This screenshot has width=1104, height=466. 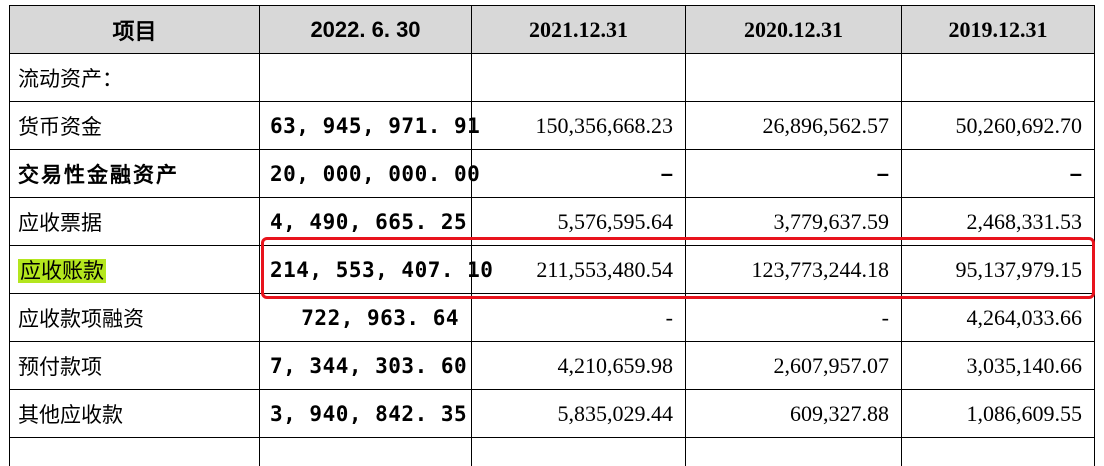 What do you see at coordinates (794, 30) in the screenshot?
I see `column-header-2020-12-31: 2020.12.31` at bounding box center [794, 30].